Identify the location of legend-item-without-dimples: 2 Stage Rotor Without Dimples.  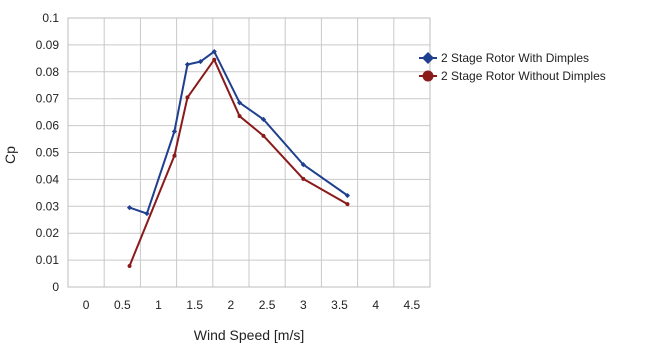
(512, 76).